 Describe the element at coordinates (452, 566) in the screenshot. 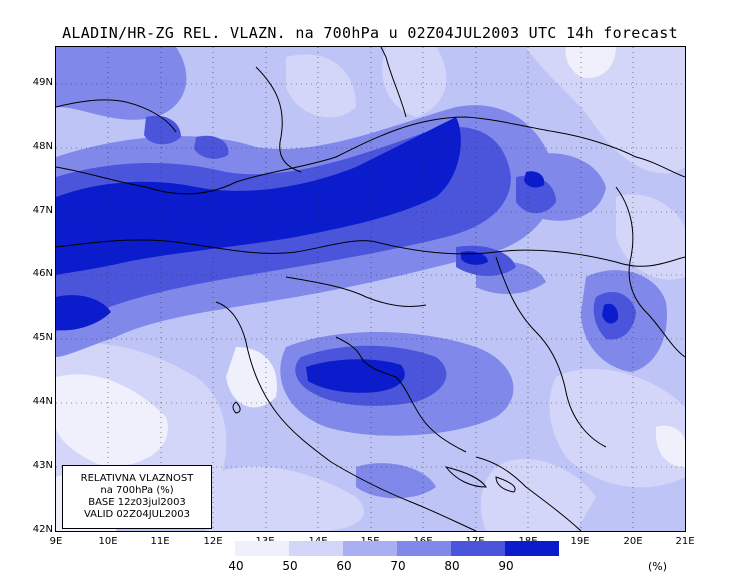

I see `colorbar-label-80: 80` at that location.